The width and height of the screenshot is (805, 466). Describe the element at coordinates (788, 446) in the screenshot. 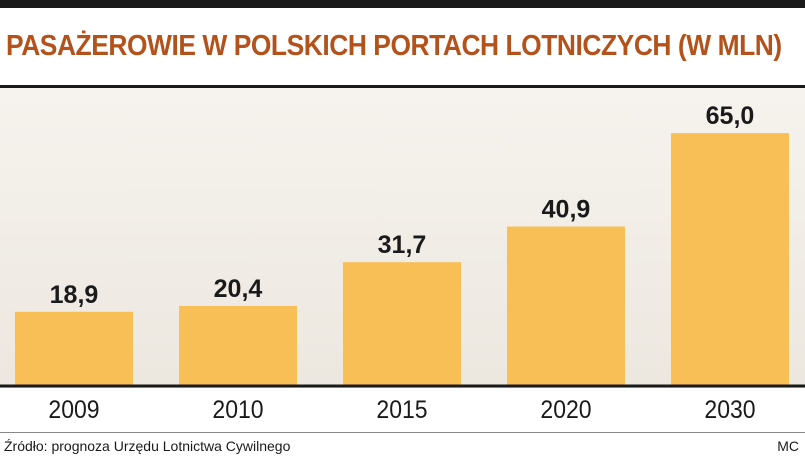

I see `author-credit: MC` at that location.